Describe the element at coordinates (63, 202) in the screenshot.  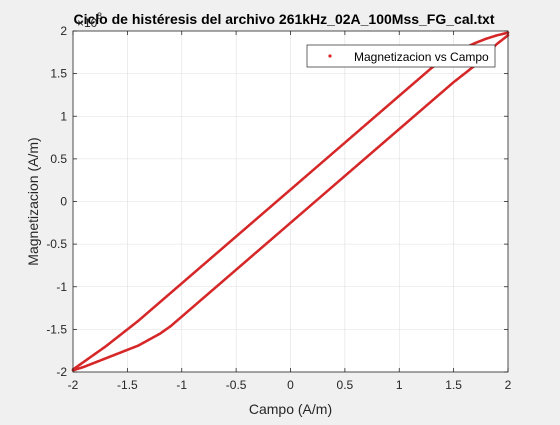
I see `y-tick-label: 0` at that location.